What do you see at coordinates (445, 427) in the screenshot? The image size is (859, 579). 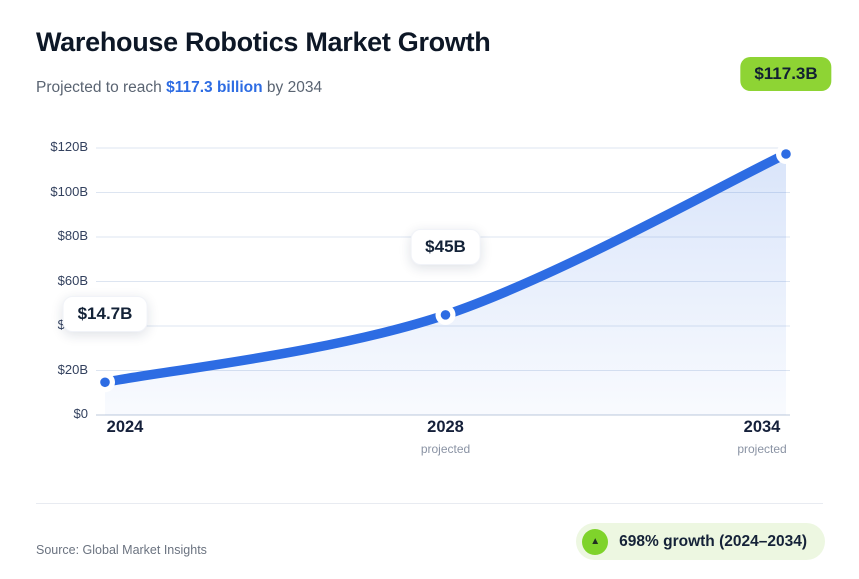 I see `year-label: 2028` at bounding box center [445, 427].